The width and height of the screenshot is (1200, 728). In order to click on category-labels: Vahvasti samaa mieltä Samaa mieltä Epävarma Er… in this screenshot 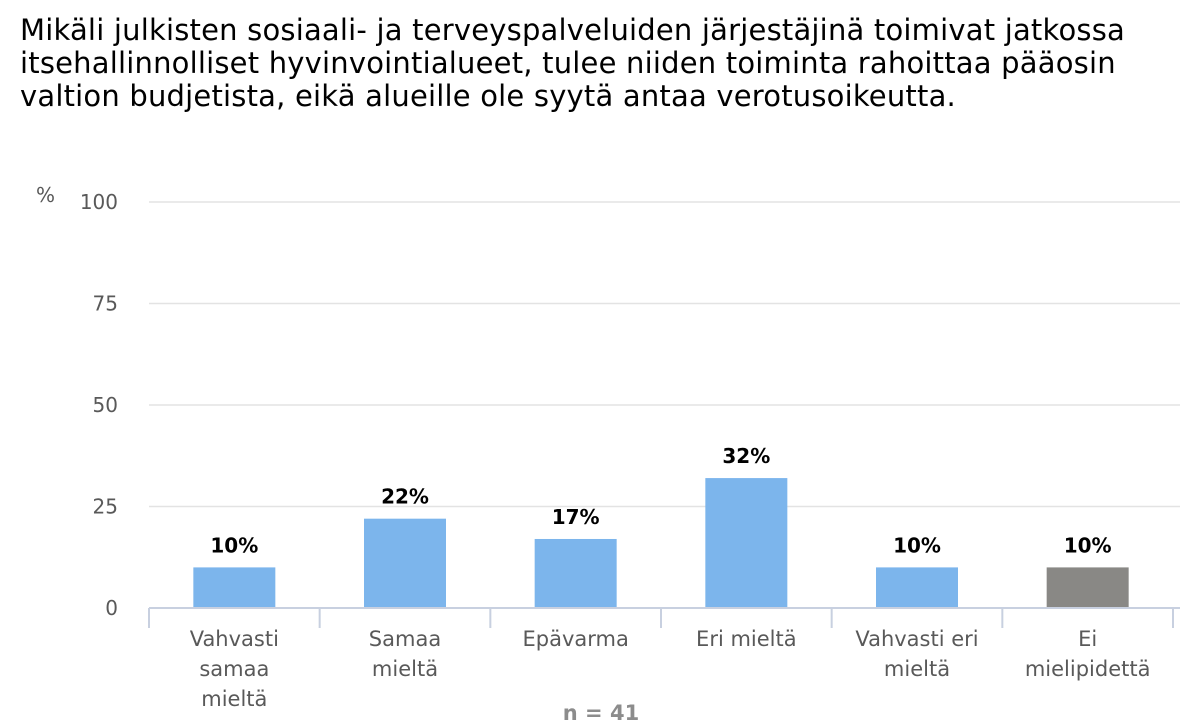, I will do `click(670, 669)`.